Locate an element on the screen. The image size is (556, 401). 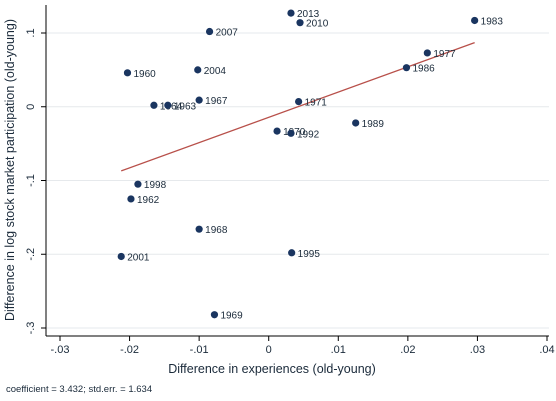
x-tick-label: -.02 is located at coordinates (129, 350).